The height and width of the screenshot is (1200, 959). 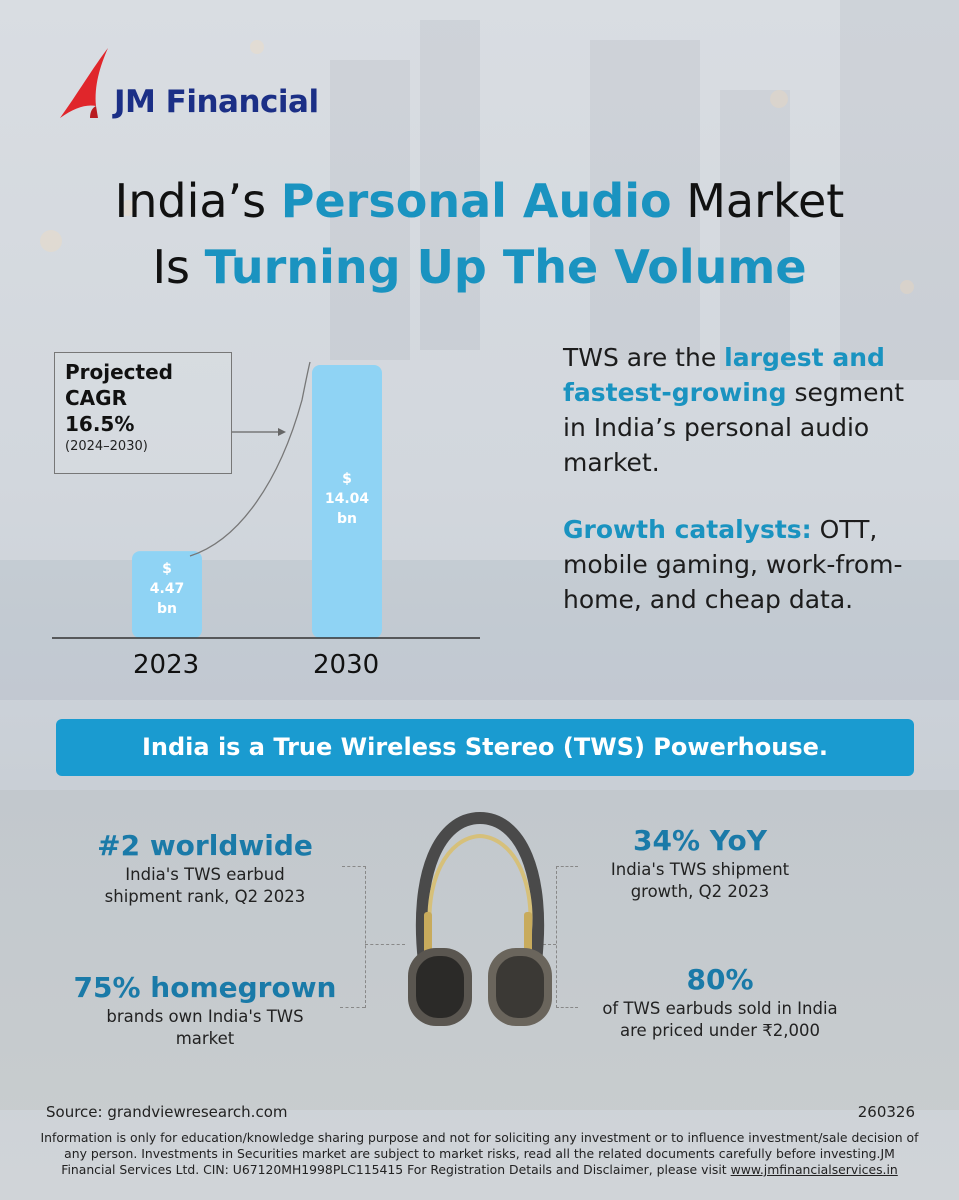 What do you see at coordinates (719, 1030) in the screenshot?
I see `stat-caption: are priced under ₹2,000` at bounding box center [719, 1030].